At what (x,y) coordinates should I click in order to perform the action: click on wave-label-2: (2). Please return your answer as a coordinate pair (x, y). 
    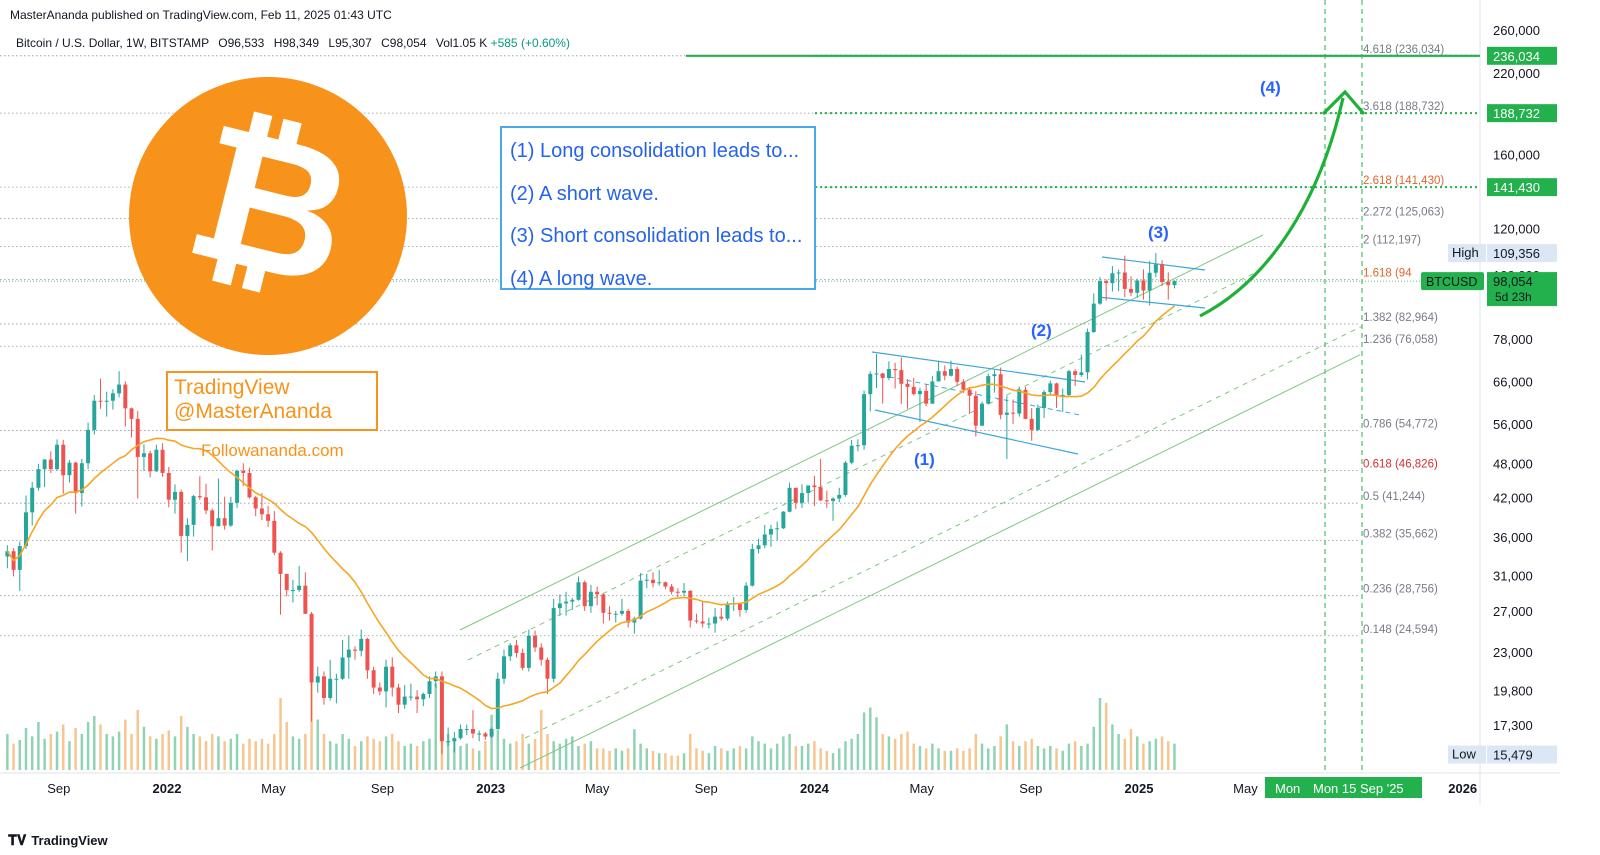
    Looking at the image, I should click on (1041, 330).